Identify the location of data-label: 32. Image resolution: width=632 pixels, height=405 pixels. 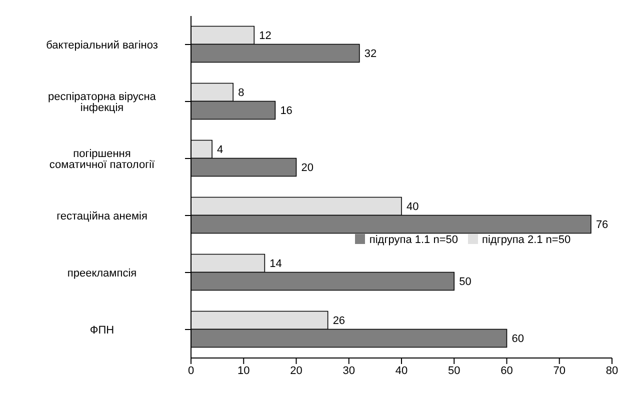
(370, 54).